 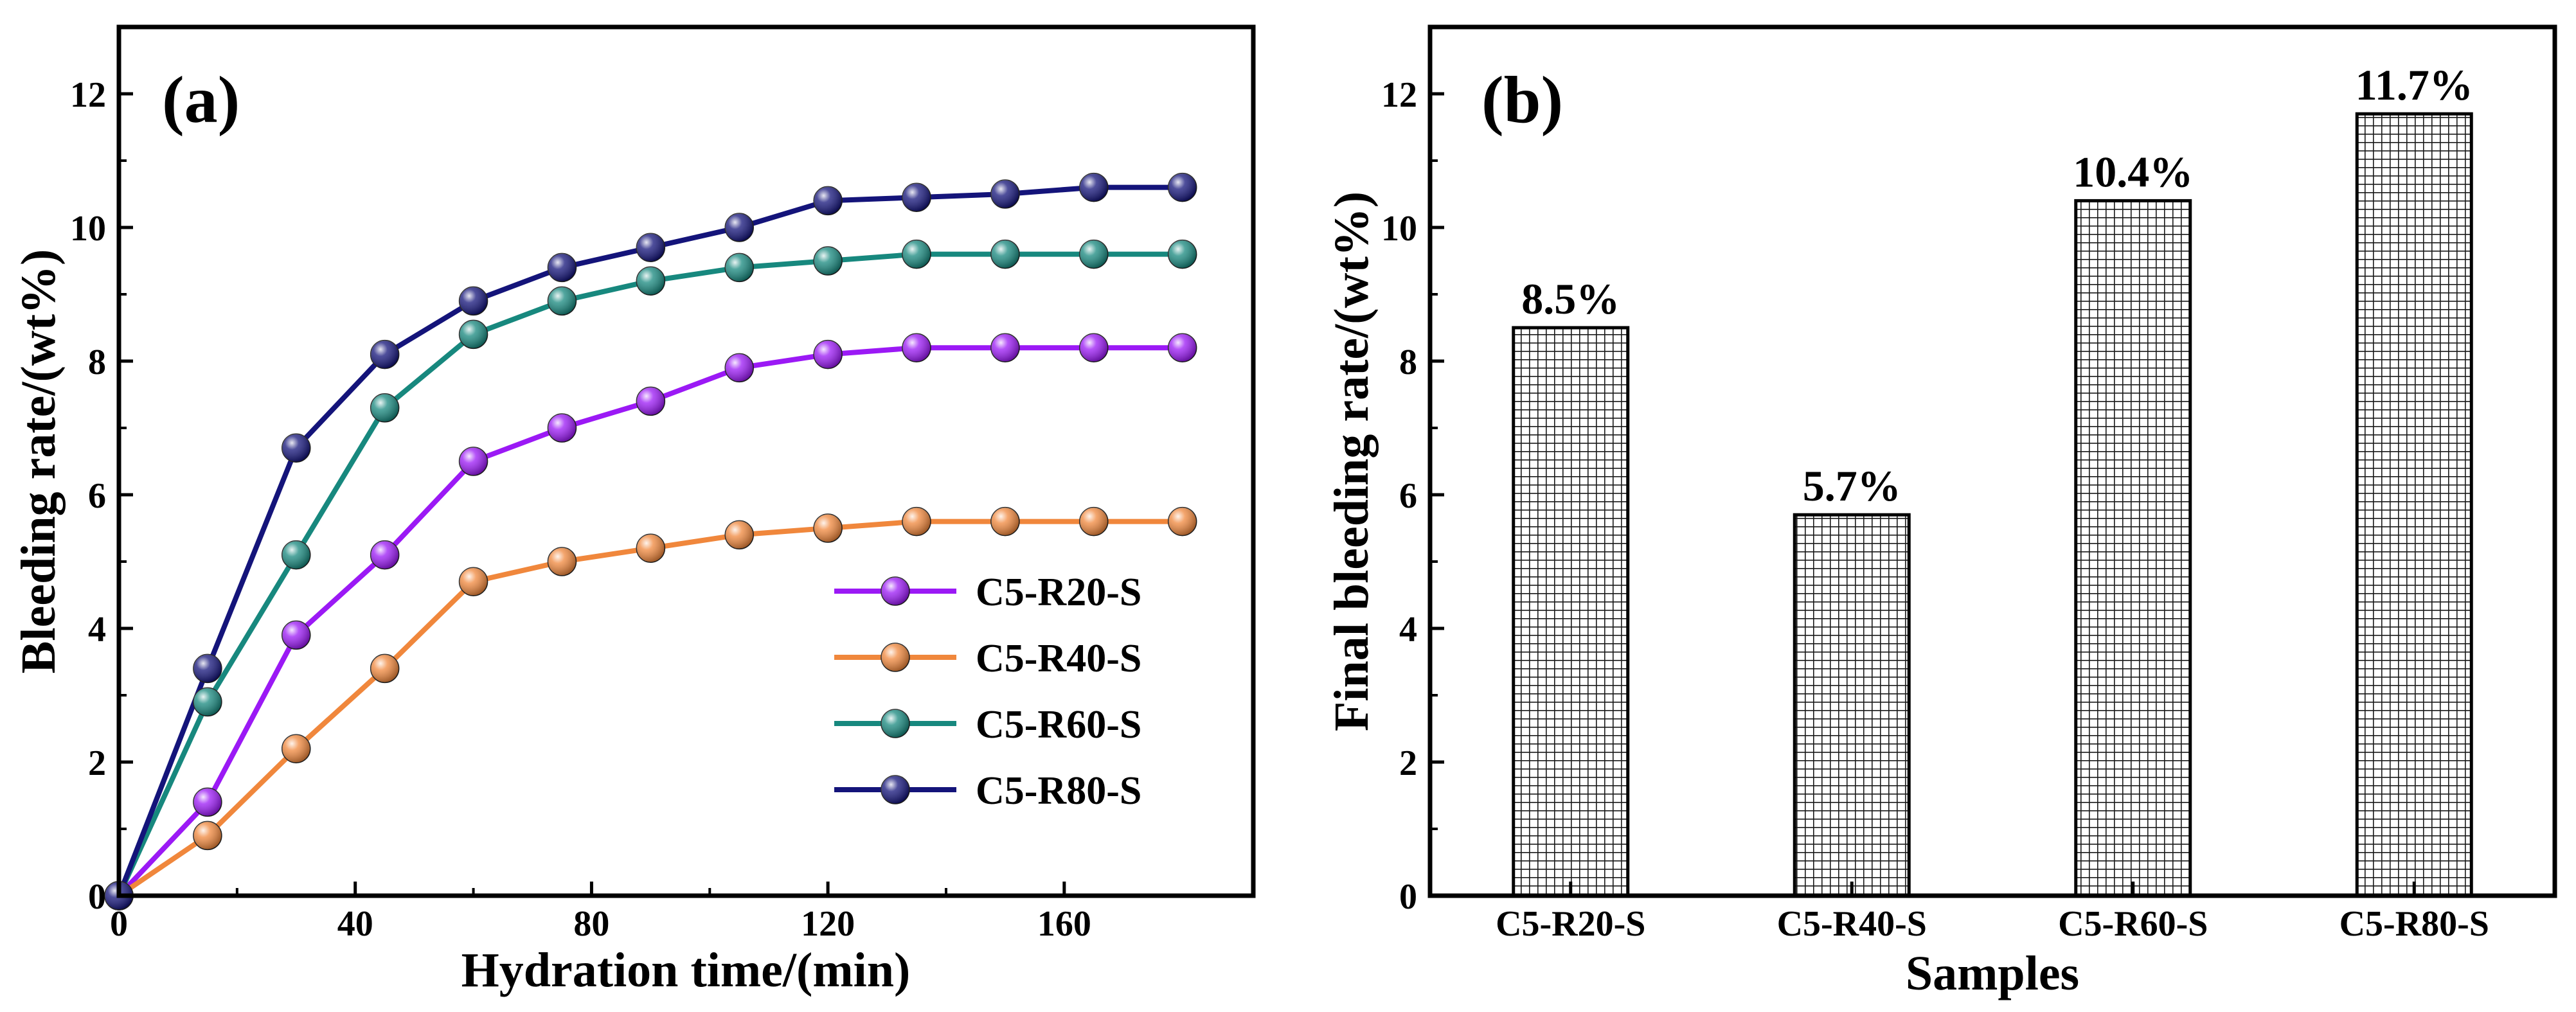 I want to click on x-tick-label: 0, so click(x=119, y=924).